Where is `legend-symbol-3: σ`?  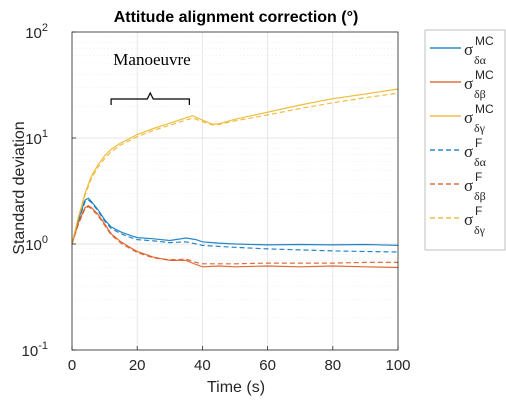 legend-symbol-3: σ is located at coordinates (468, 151).